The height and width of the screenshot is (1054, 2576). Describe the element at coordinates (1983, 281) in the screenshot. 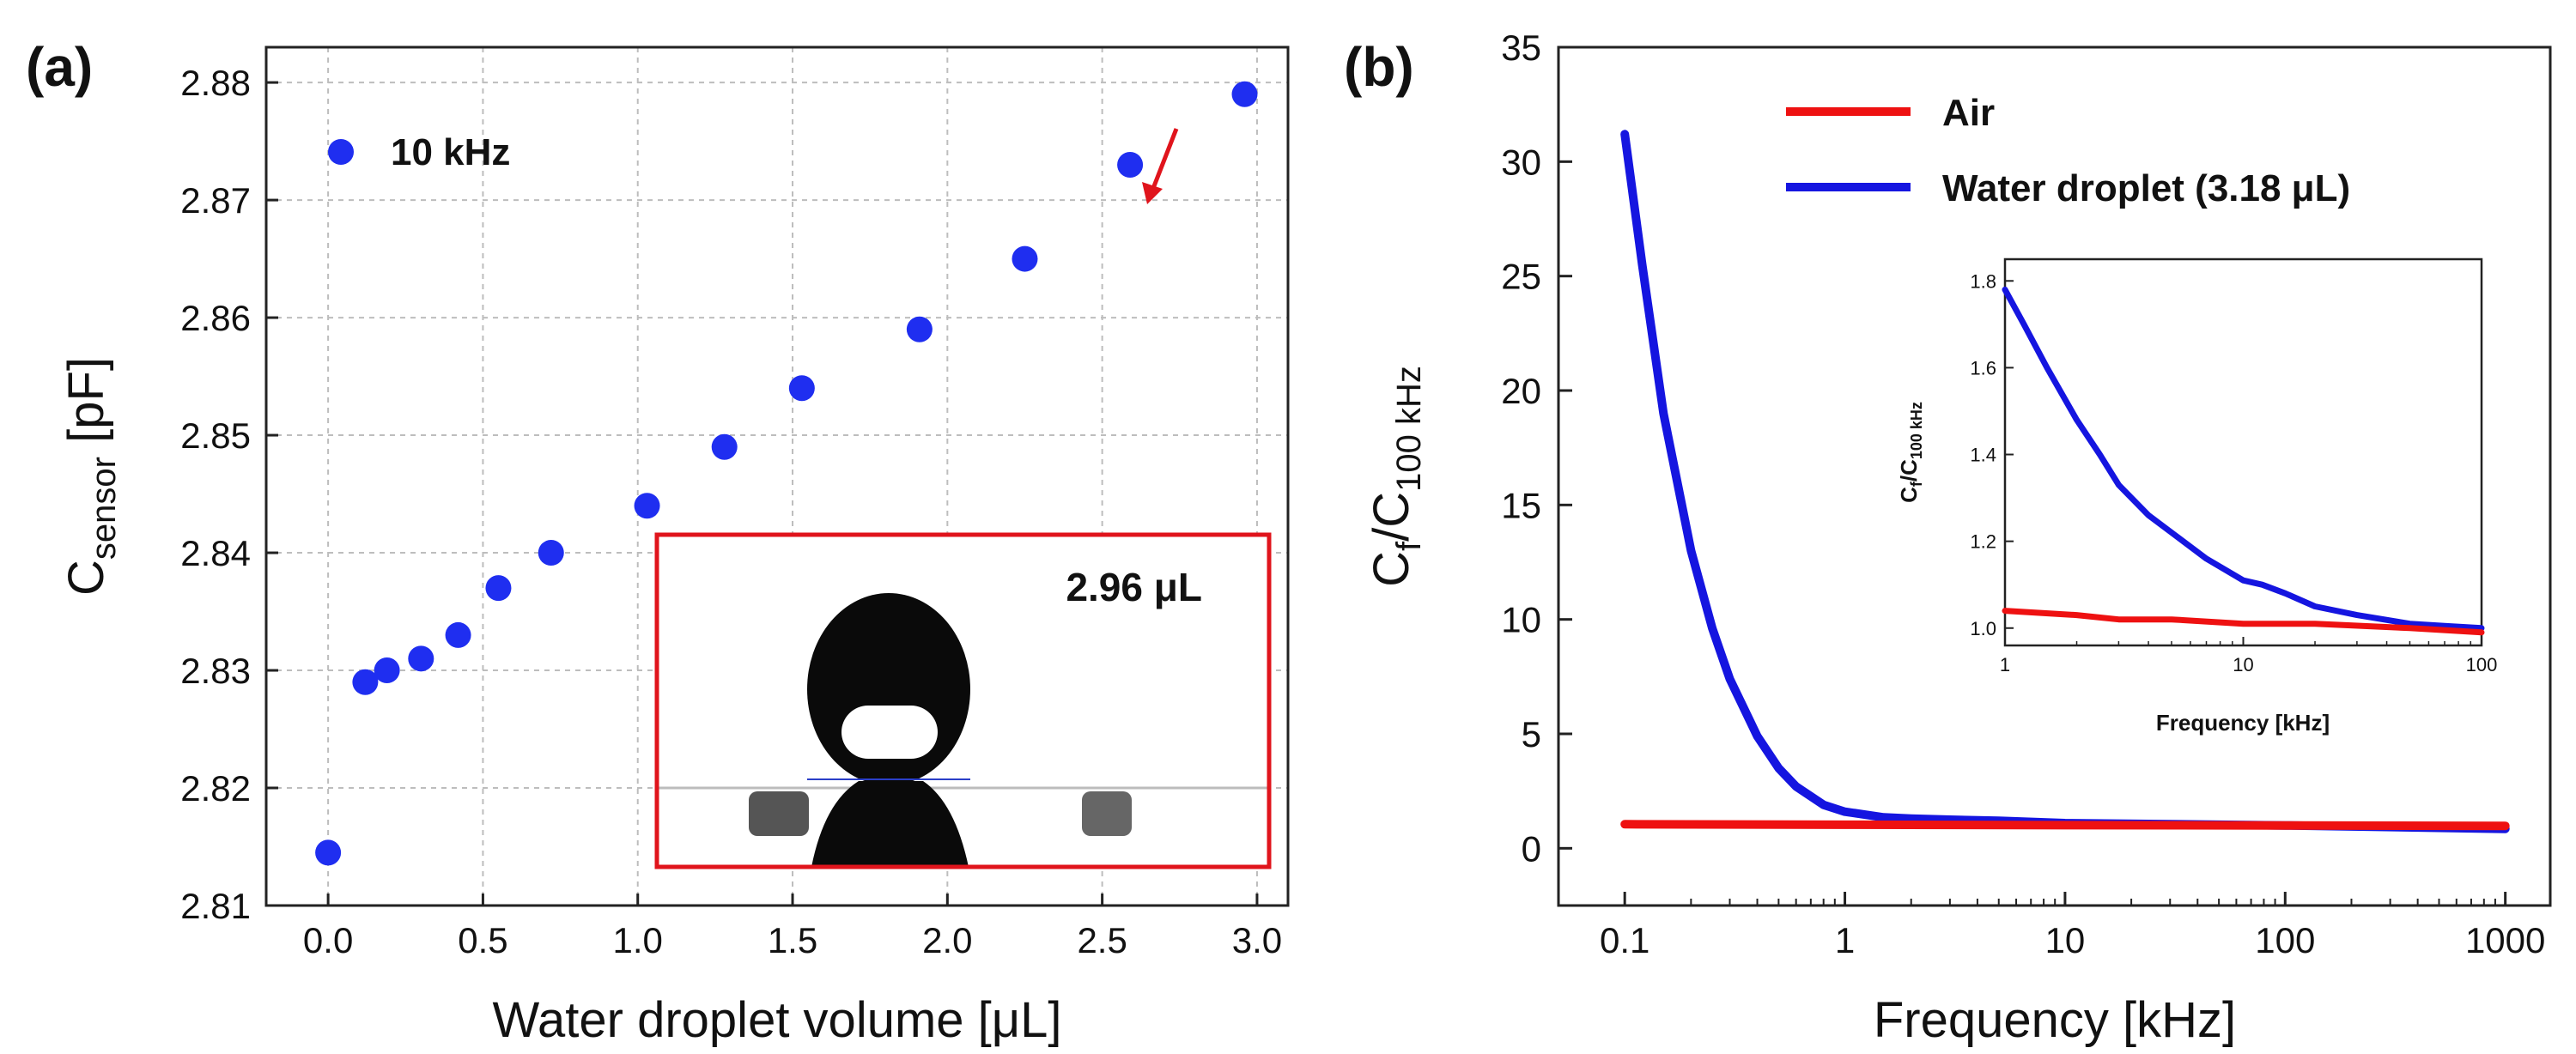

I see `inset-y-tick-label: 1.8` at that location.